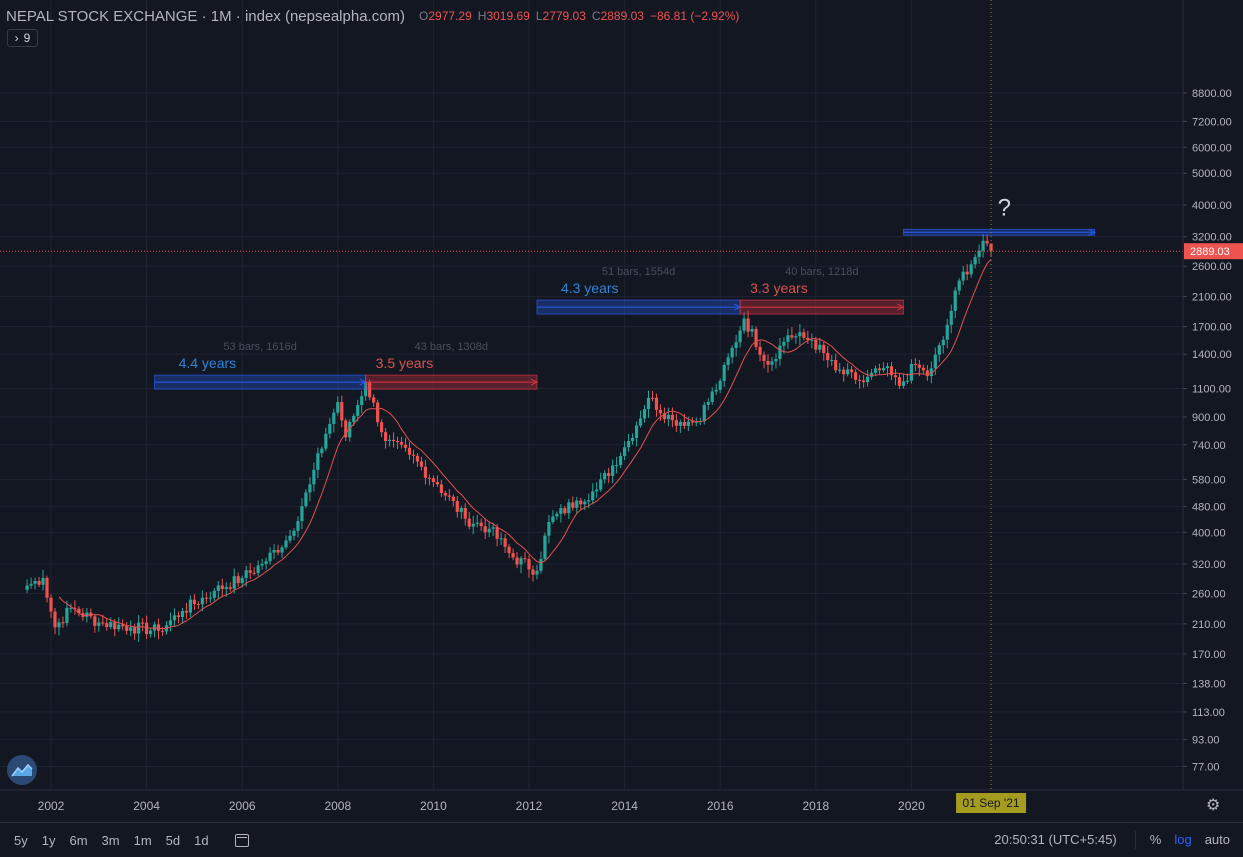  What do you see at coordinates (1055, 839) in the screenshot?
I see `clock-timezone: 20:50:31 (UTC+5:45)` at bounding box center [1055, 839].